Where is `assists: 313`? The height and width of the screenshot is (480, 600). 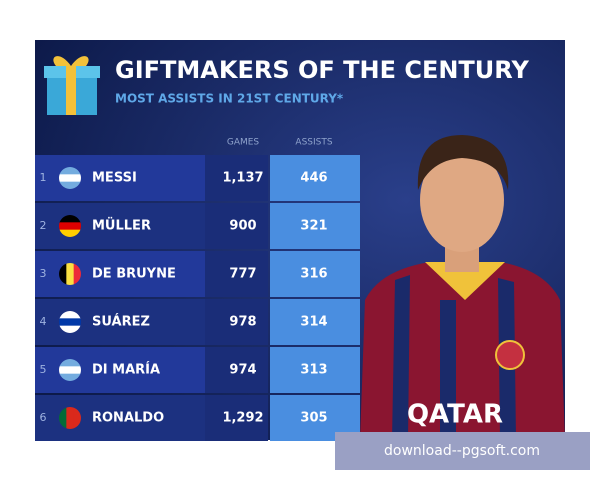
assists: 313 is located at coordinates (313, 370).